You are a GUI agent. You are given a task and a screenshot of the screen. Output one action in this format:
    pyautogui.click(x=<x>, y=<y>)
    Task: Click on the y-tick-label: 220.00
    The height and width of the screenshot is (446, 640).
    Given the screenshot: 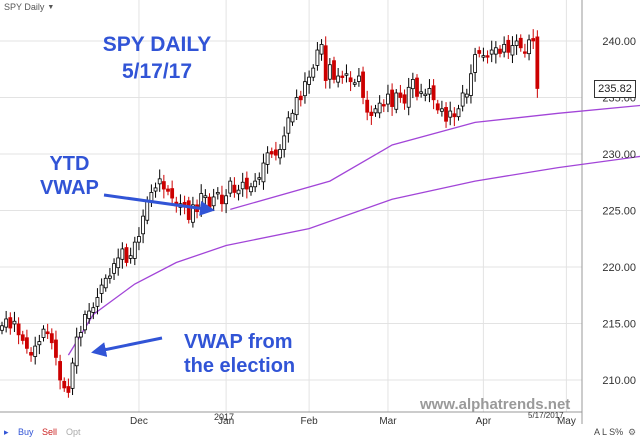 What is the action you would take?
    pyautogui.click(x=619, y=268)
    